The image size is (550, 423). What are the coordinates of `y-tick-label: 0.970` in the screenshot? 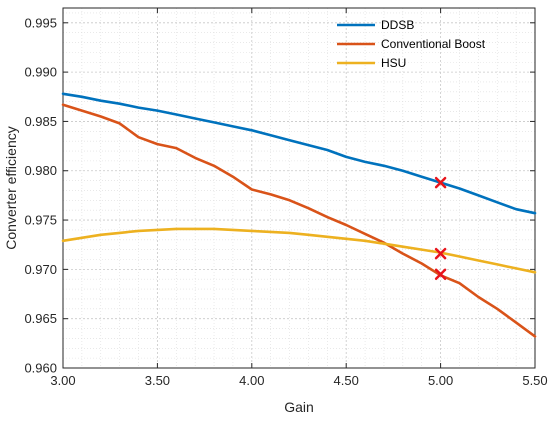 It's located at (40, 269).